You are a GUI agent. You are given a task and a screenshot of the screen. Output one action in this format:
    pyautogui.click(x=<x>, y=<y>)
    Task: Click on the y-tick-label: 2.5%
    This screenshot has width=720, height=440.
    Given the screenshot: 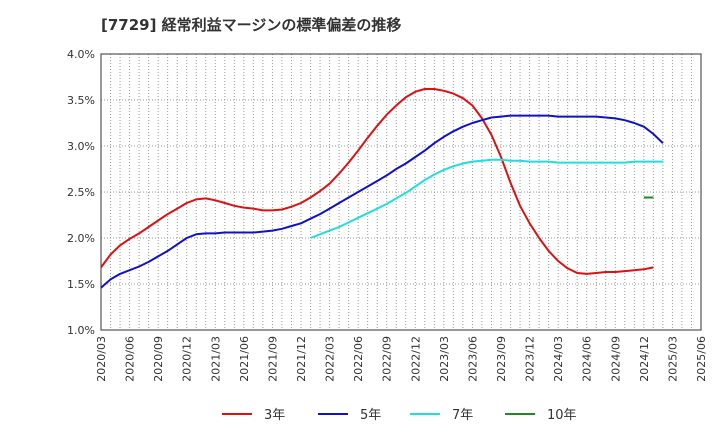 What is the action you would take?
    pyautogui.click(x=81, y=192)
    